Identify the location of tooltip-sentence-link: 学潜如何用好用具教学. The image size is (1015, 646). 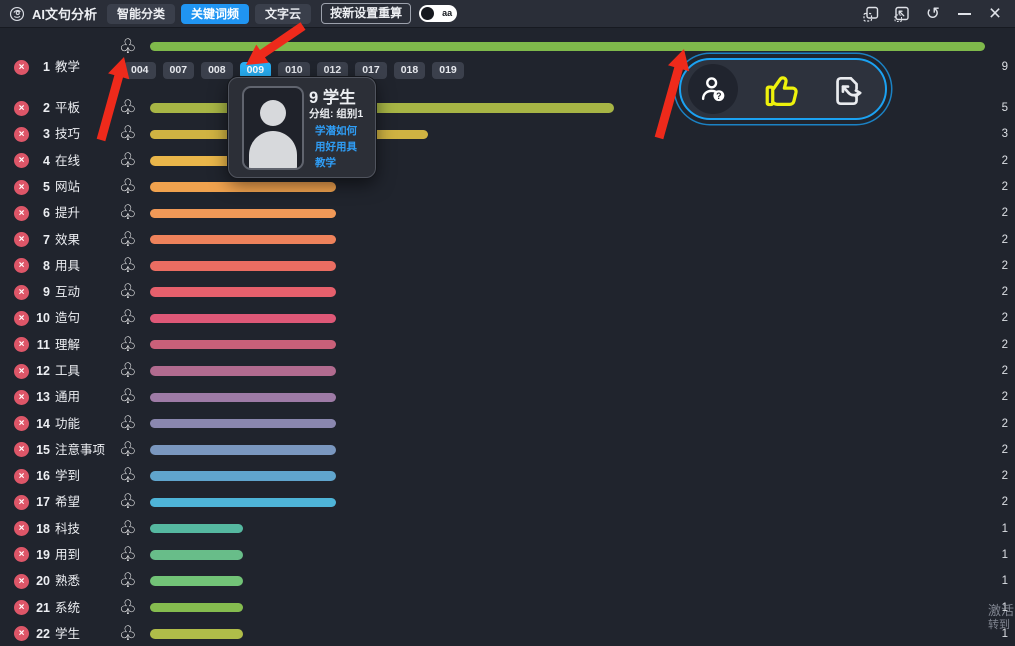
(336, 147).